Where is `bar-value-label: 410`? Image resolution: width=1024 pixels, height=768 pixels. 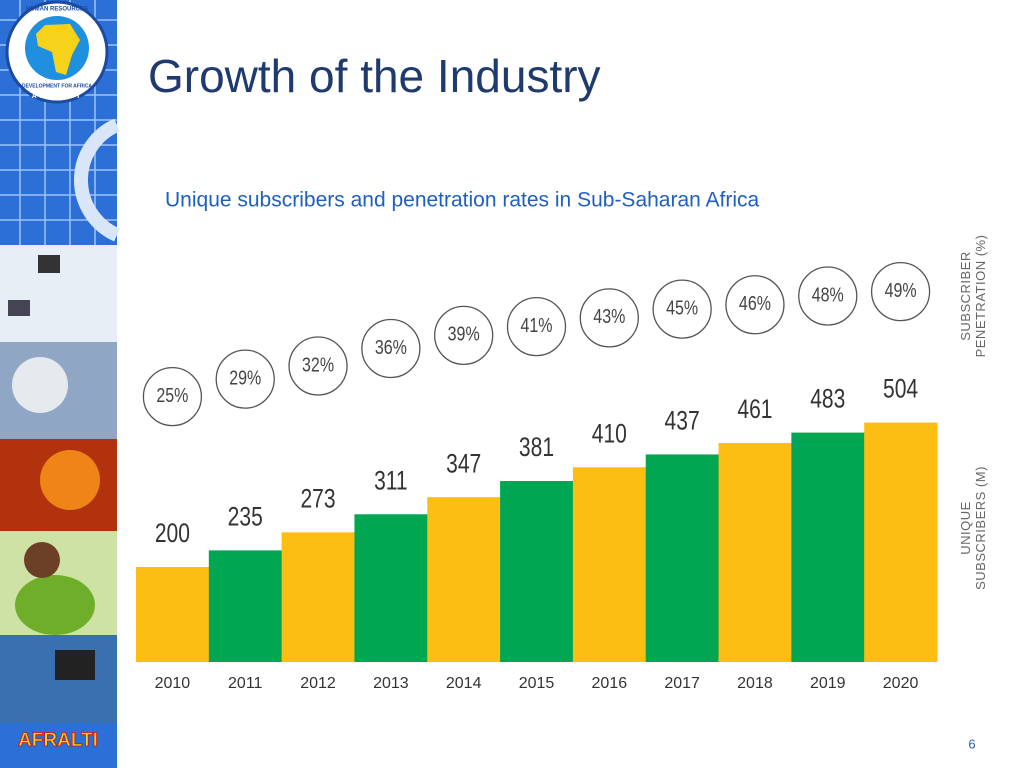
bar-value-label: 410 is located at coordinates (609, 434).